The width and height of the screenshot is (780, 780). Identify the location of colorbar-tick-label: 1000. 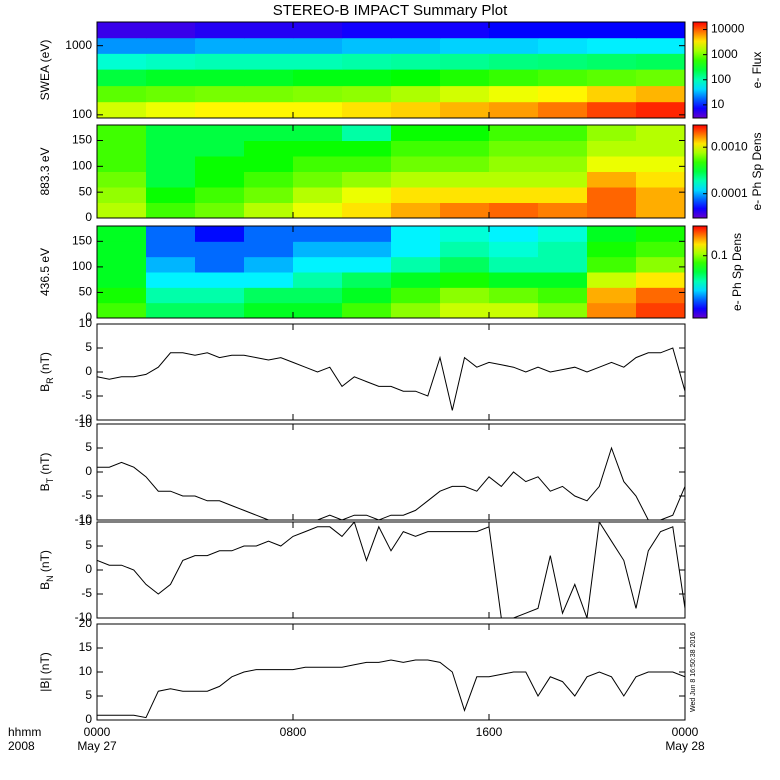
(724, 54).